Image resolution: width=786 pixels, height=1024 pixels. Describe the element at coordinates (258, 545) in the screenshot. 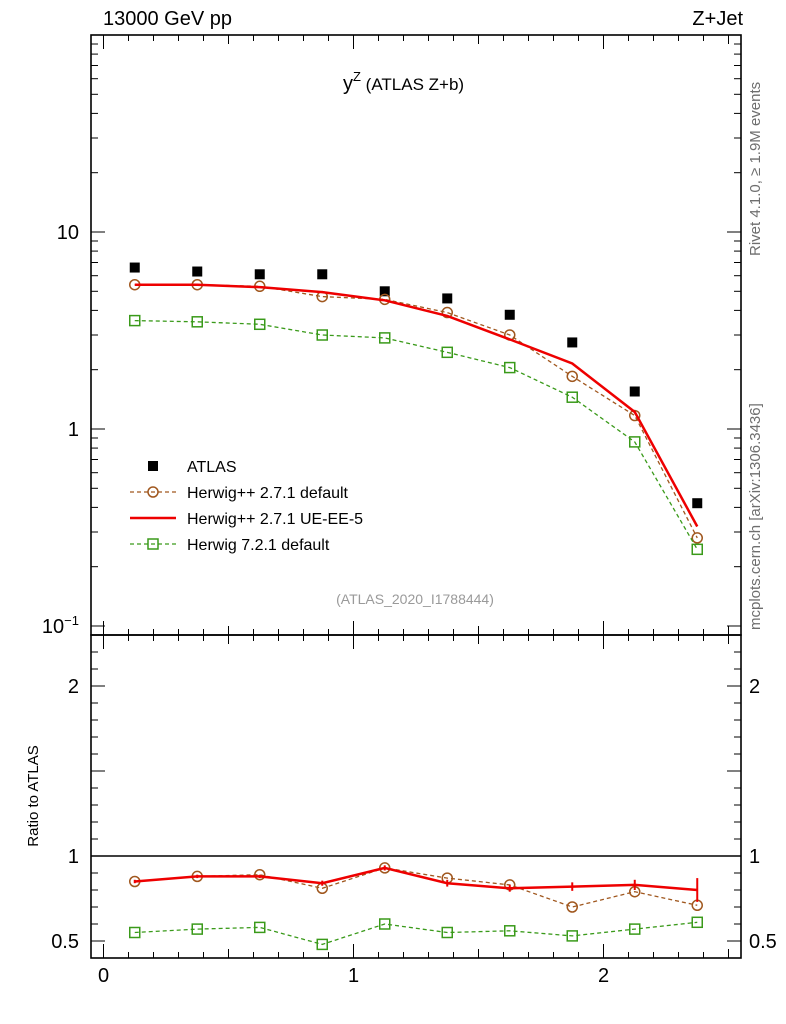

I see `legend-label: Herwig 7.2.1 default` at that location.